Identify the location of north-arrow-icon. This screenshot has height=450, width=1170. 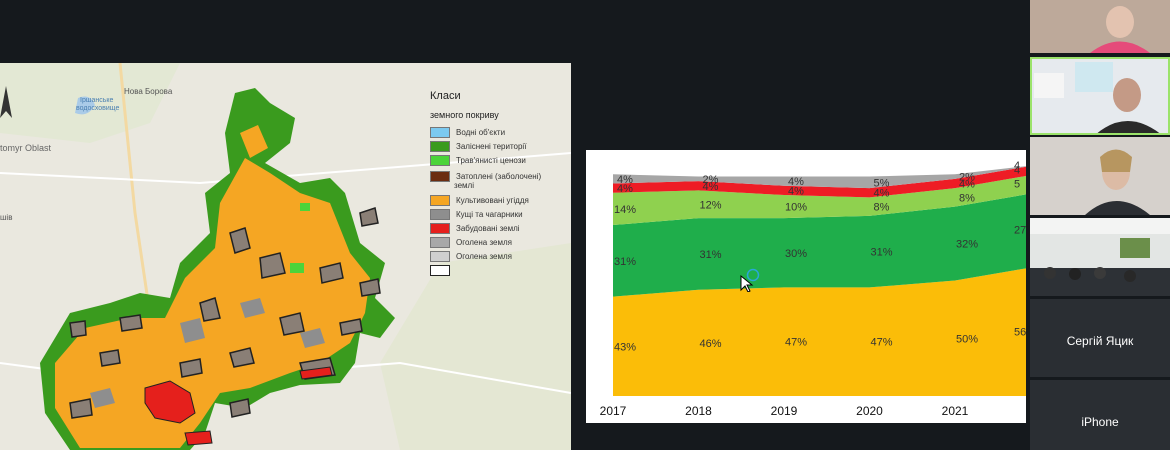
(6, 102).